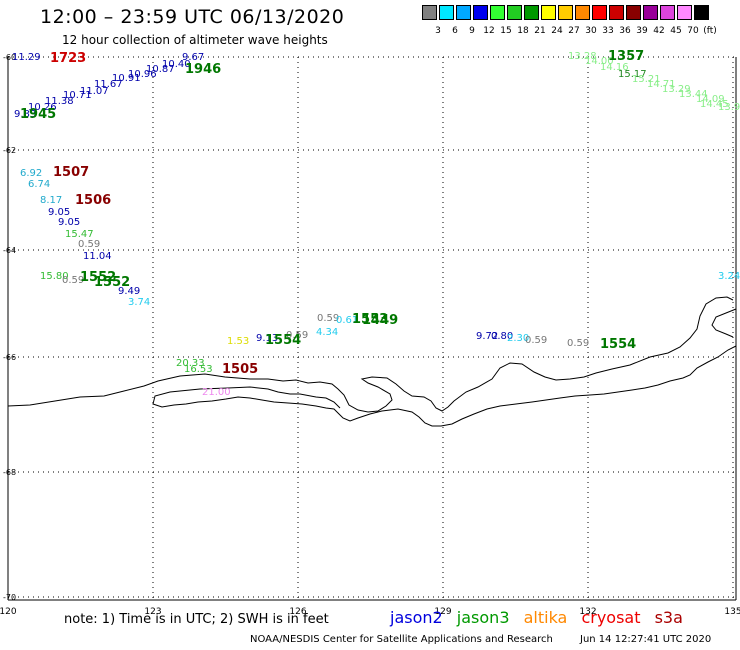  I want to click on wave-height-value: 20.33, so click(190, 363).